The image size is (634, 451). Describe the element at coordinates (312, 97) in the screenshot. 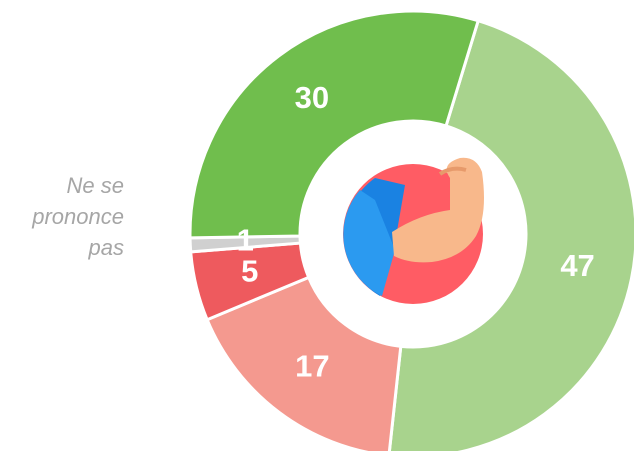

I see `value-label: 30` at that location.